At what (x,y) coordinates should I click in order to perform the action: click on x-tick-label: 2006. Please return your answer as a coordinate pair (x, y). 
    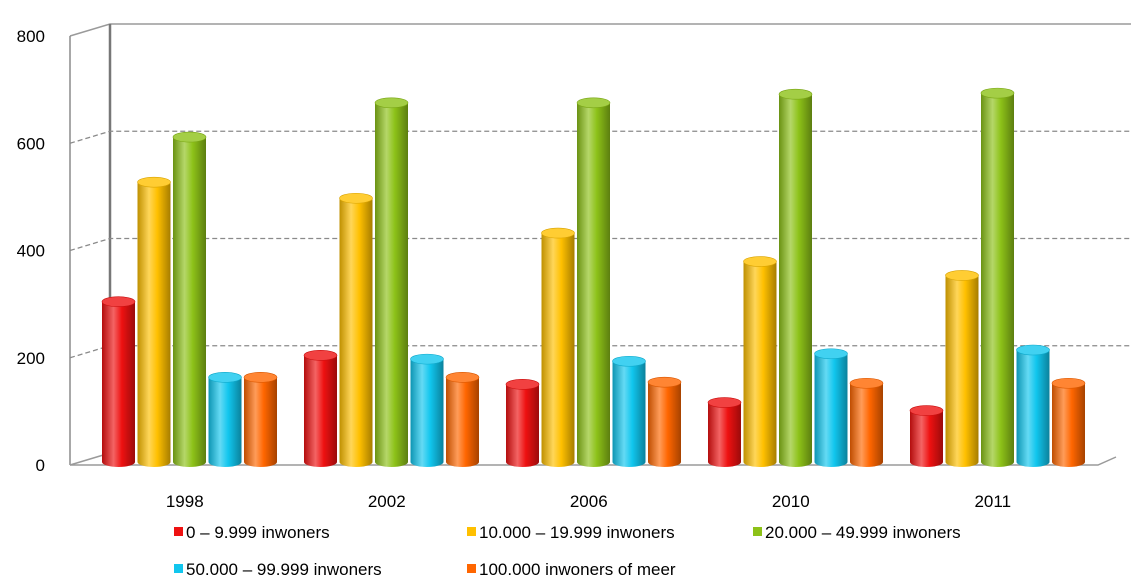
    Looking at the image, I should click on (589, 501).